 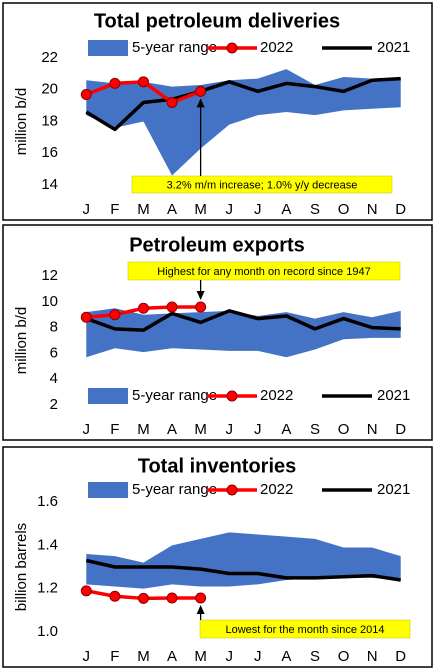 What do you see at coordinates (47, 501) in the screenshot?
I see `y-tick-label: 1.6` at bounding box center [47, 501].